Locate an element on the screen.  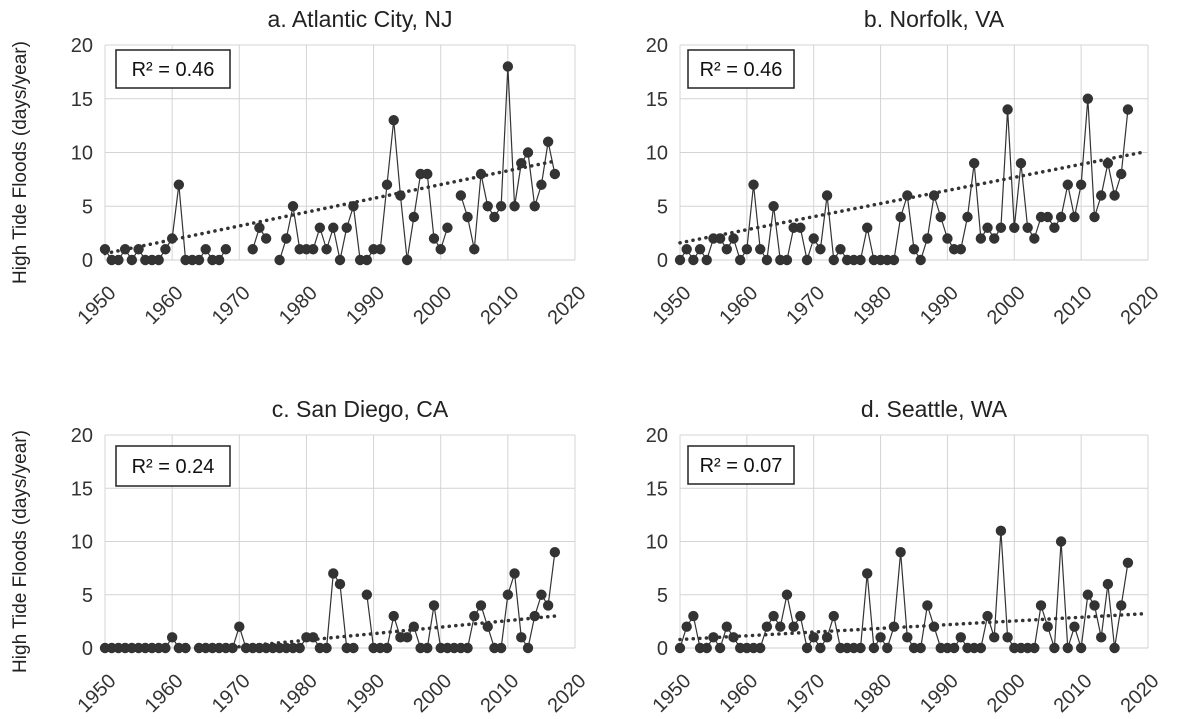
x-tick-label: 2010 is located at coordinates (1073, 305).